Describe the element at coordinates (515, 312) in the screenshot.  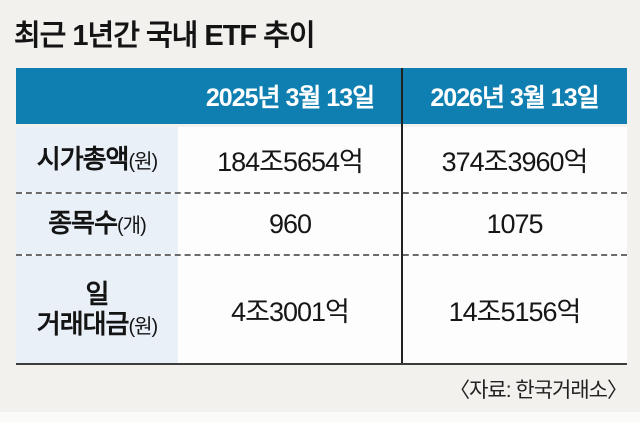
I see `cell-daily-trading-value-2026: 14조5156억` at that location.